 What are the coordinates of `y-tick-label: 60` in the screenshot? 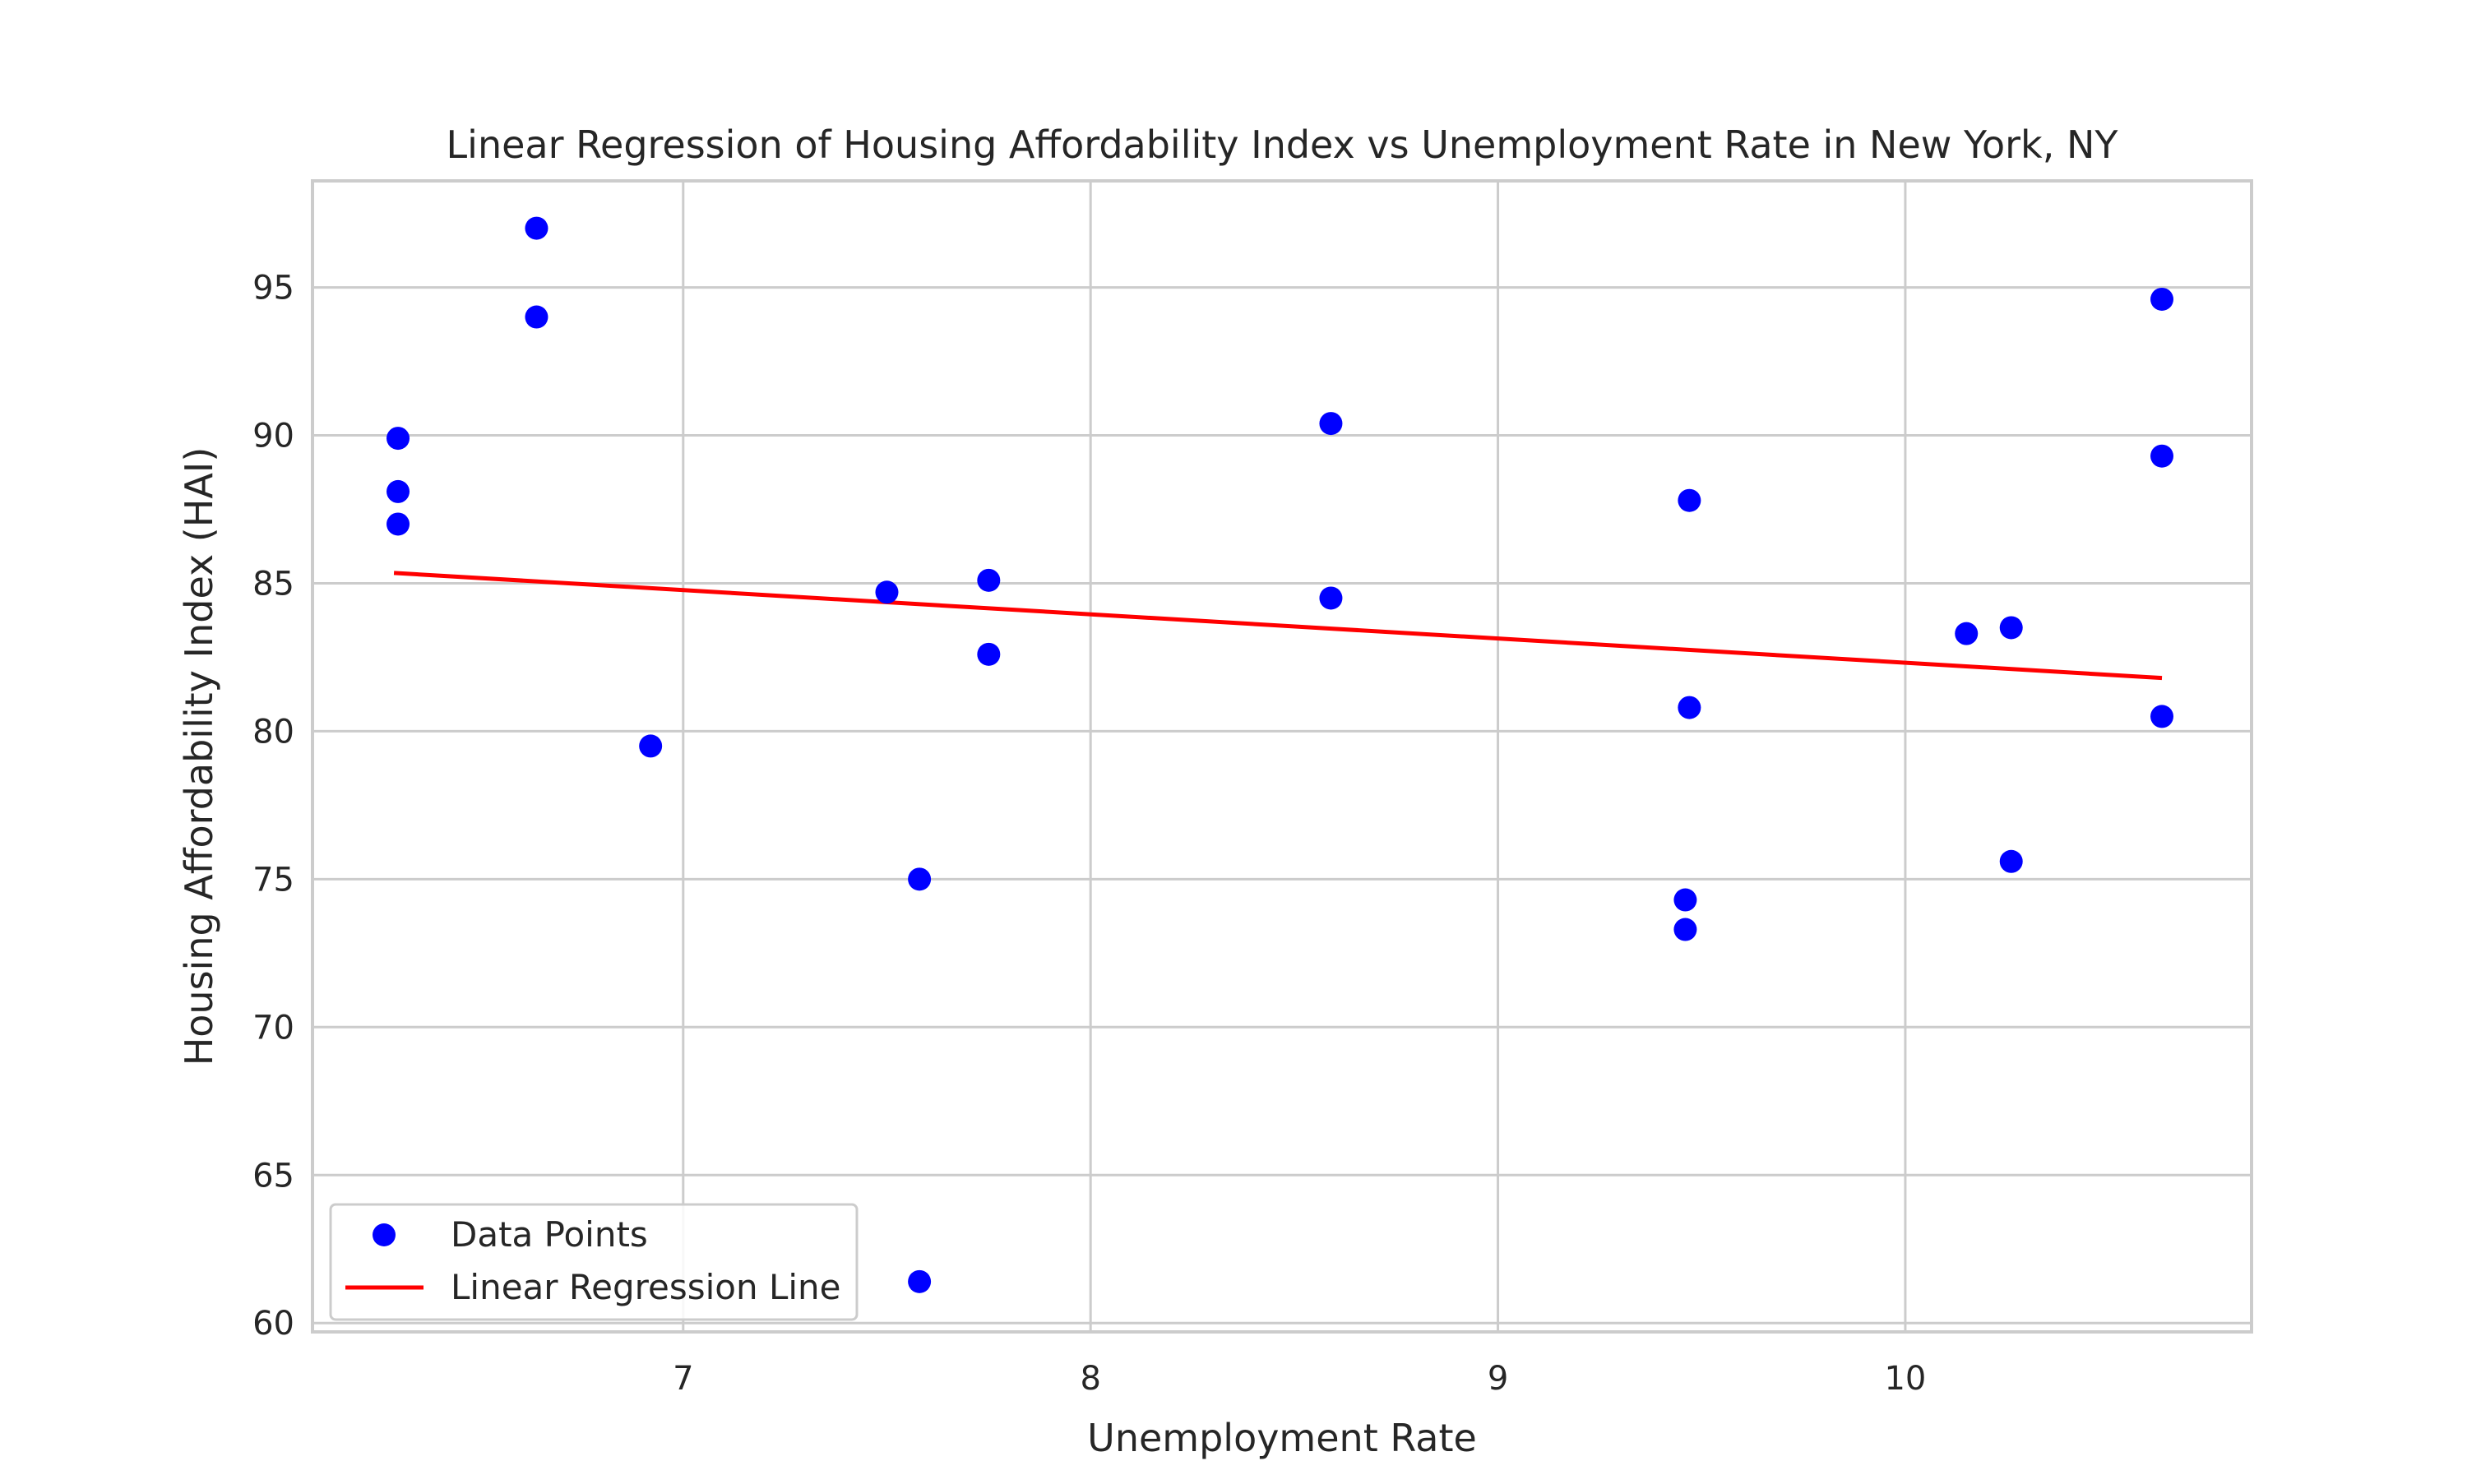 It's located at (273, 1324).